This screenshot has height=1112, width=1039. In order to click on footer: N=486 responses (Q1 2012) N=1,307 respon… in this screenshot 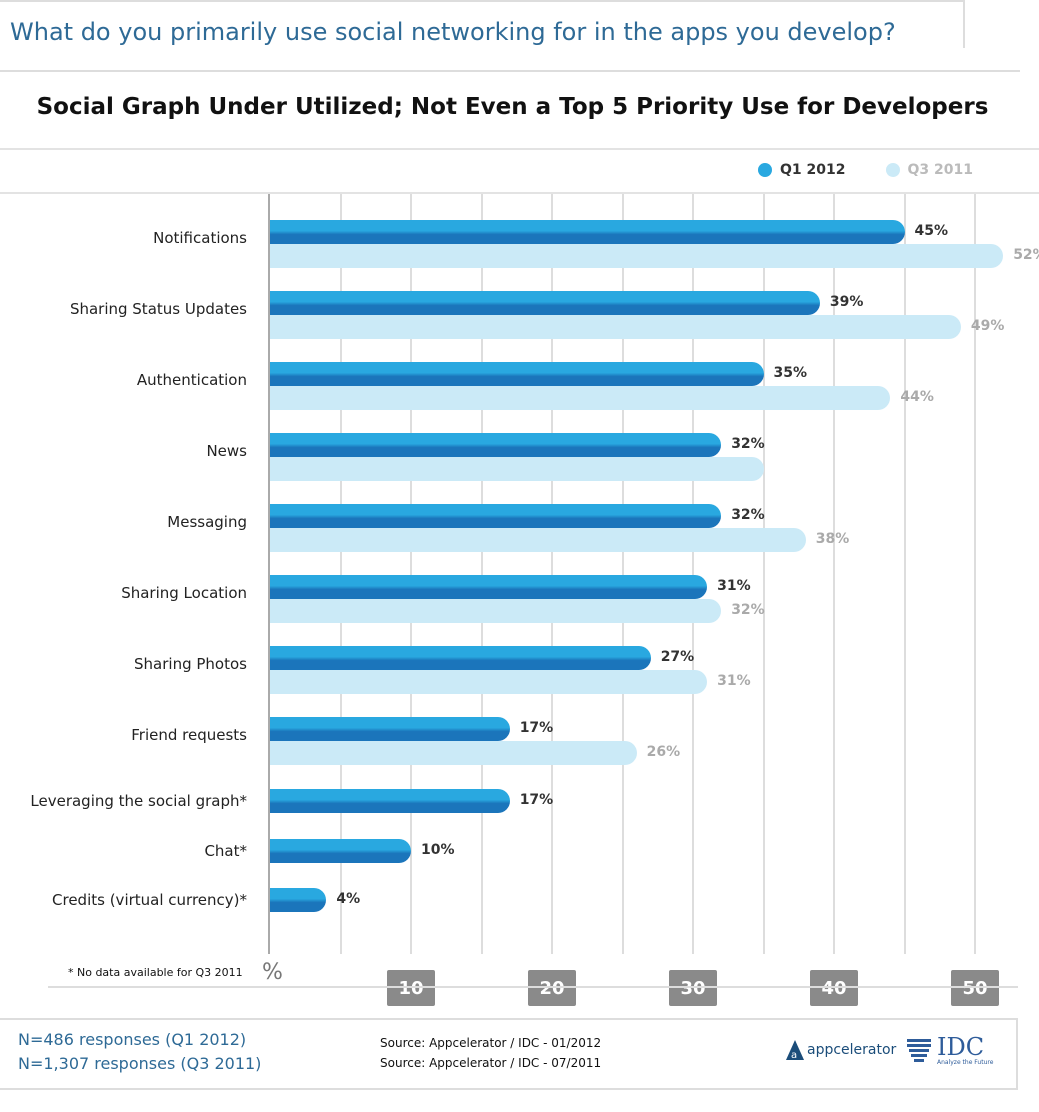, I will do `click(509, 1054)`.